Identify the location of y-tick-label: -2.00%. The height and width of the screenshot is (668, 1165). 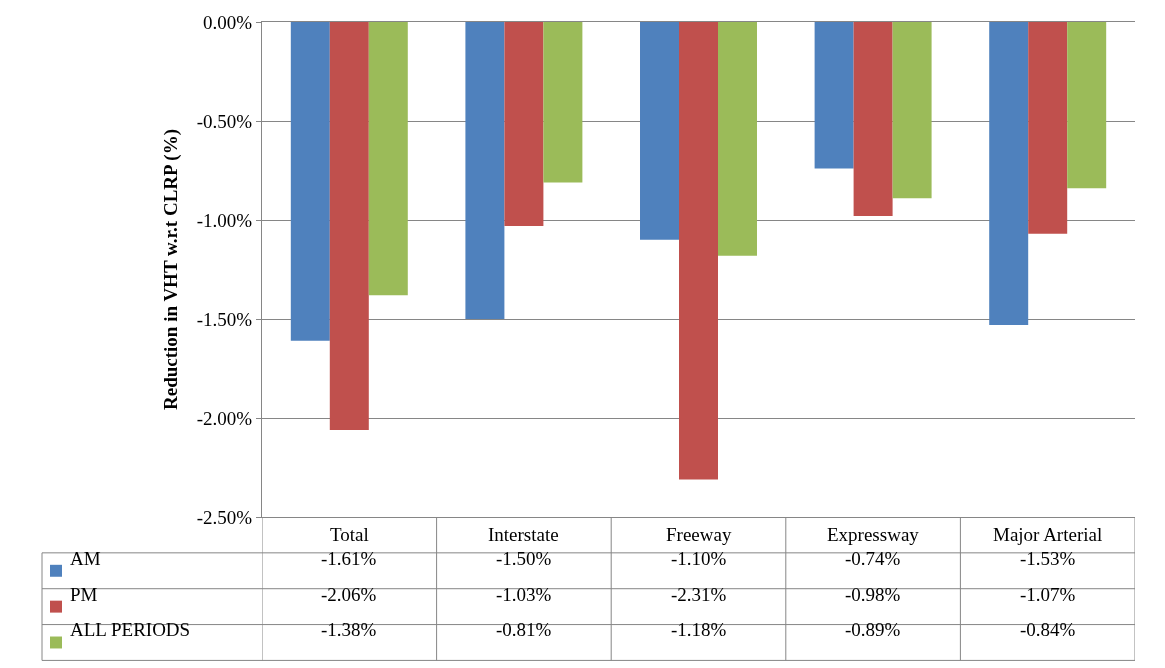
(224, 418).